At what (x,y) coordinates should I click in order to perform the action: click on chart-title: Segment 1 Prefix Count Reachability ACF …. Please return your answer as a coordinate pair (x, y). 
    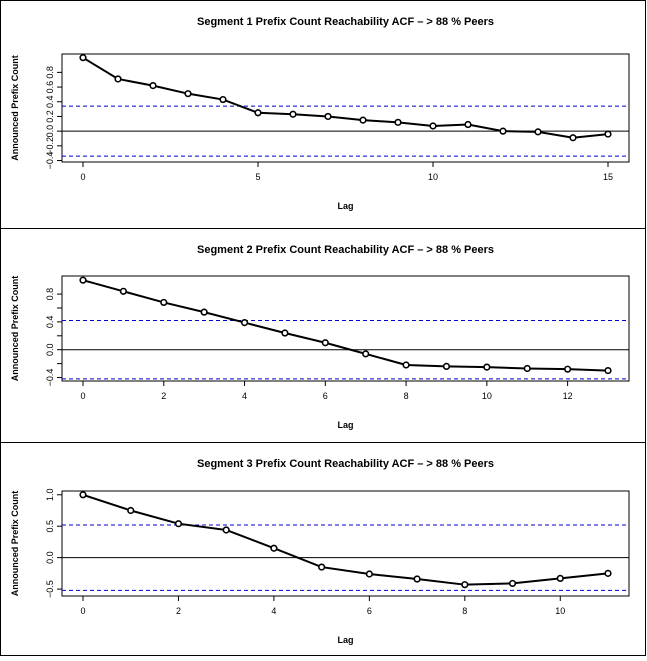
    Looking at the image, I should click on (345, 22).